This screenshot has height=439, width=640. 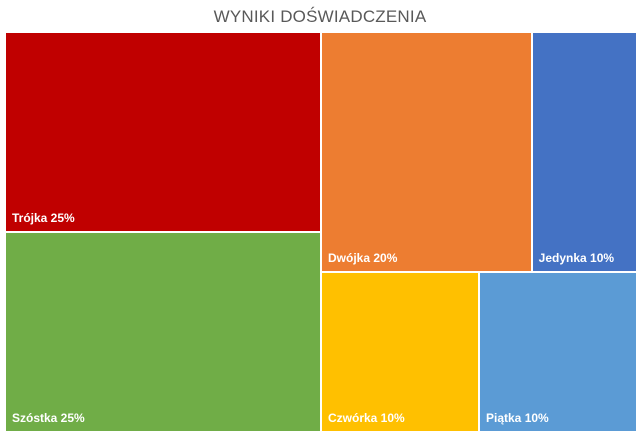 What do you see at coordinates (517, 418) in the screenshot?
I see `tile-label-piatka: Piątka 10%` at bounding box center [517, 418].